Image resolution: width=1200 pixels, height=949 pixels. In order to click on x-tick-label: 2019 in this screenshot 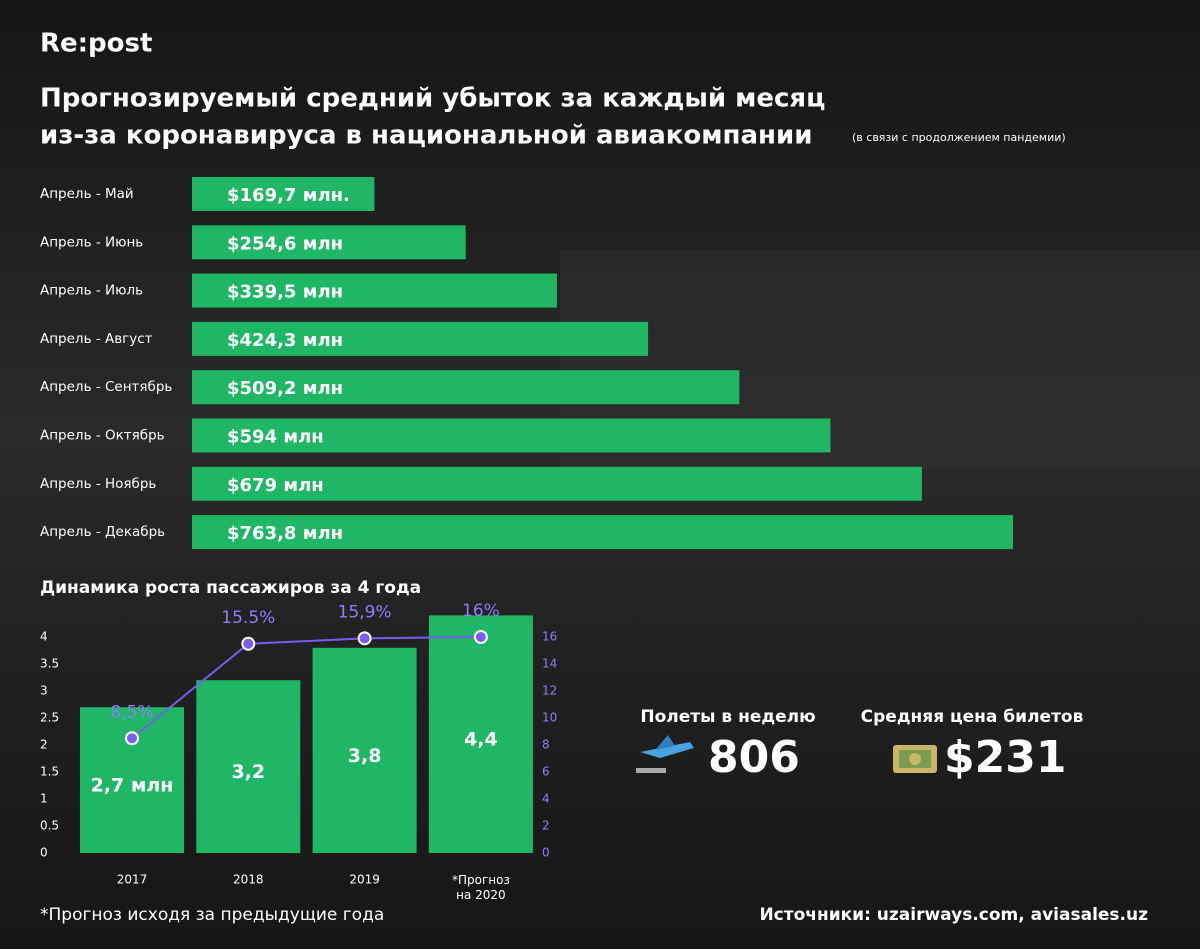, I will do `click(364, 880)`.